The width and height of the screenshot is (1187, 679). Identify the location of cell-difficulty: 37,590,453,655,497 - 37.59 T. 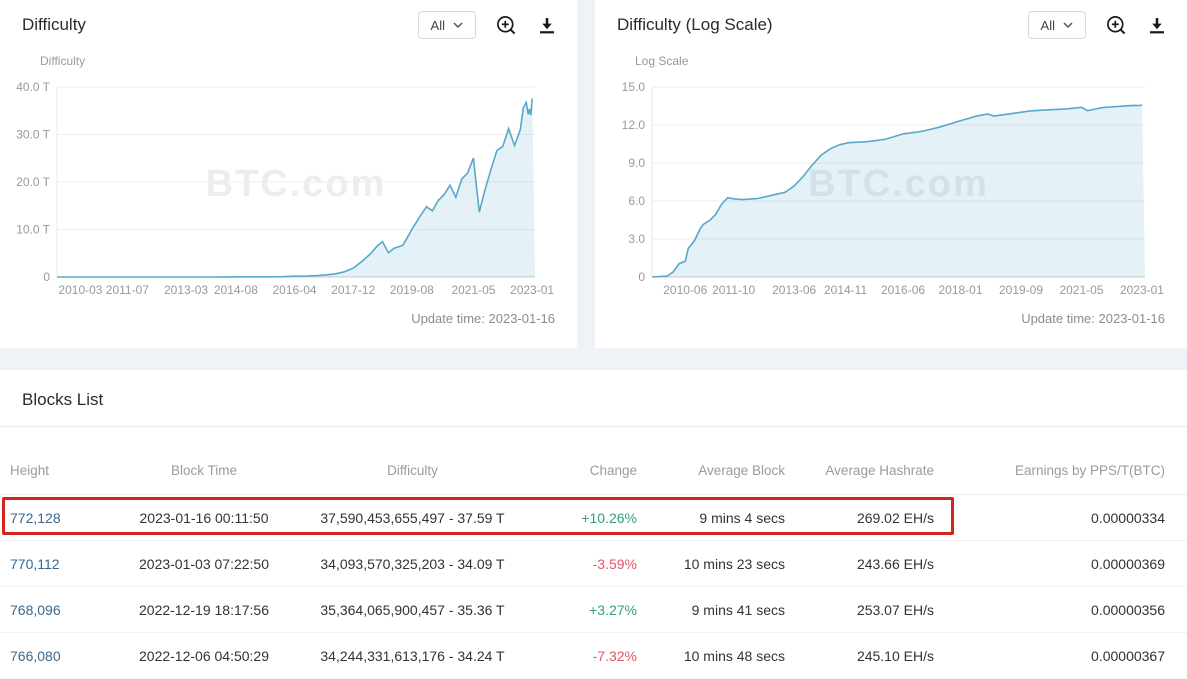
(412, 517).